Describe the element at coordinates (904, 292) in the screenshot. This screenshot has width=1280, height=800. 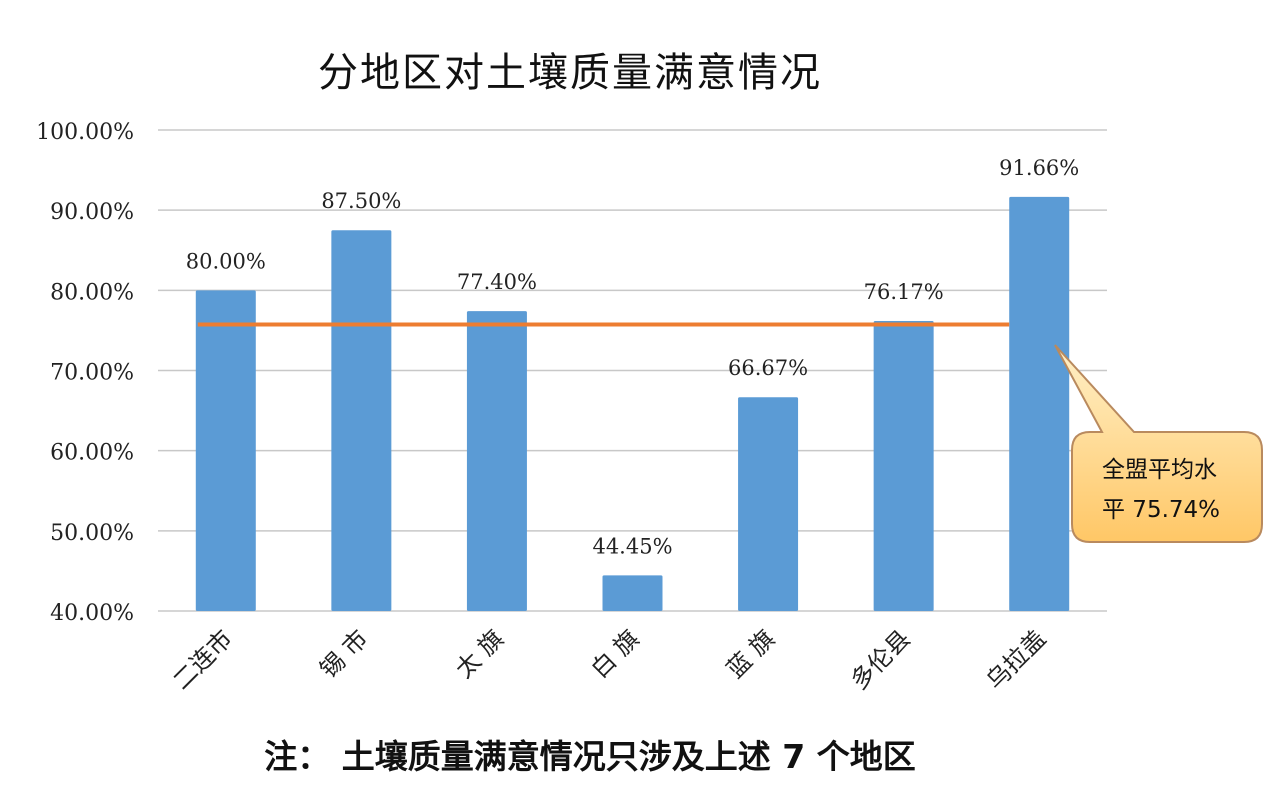
I see `data-label: 76.17%` at that location.